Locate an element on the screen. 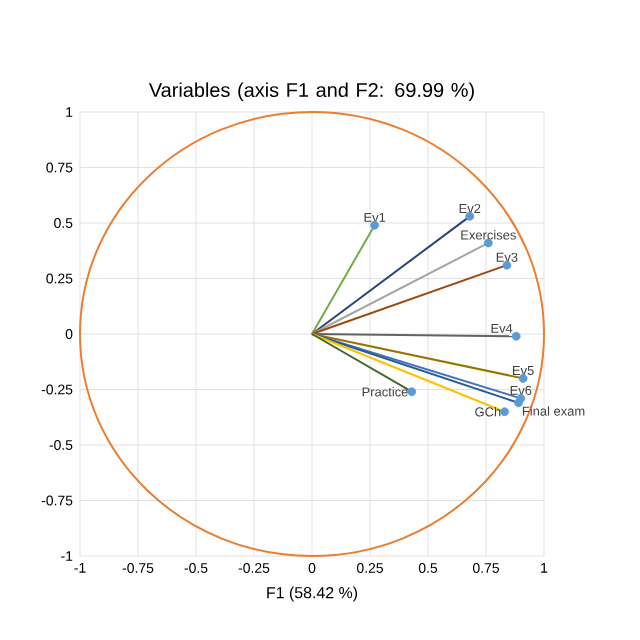 The width and height of the screenshot is (640, 640). chart-title: Variables (axis F1 and F2: 69.99 %) is located at coordinates (311, 91).